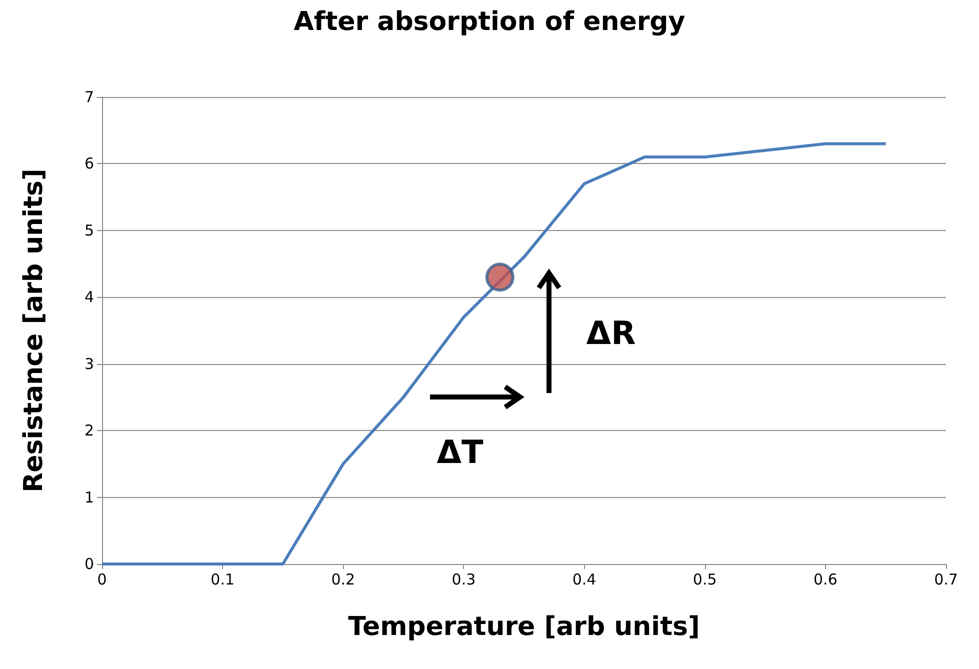 The width and height of the screenshot is (979, 669). What do you see at coordinates (464, 579) in the screenshot?
I see `x-tick-label: 0.3` at bounding box center [464, 579].